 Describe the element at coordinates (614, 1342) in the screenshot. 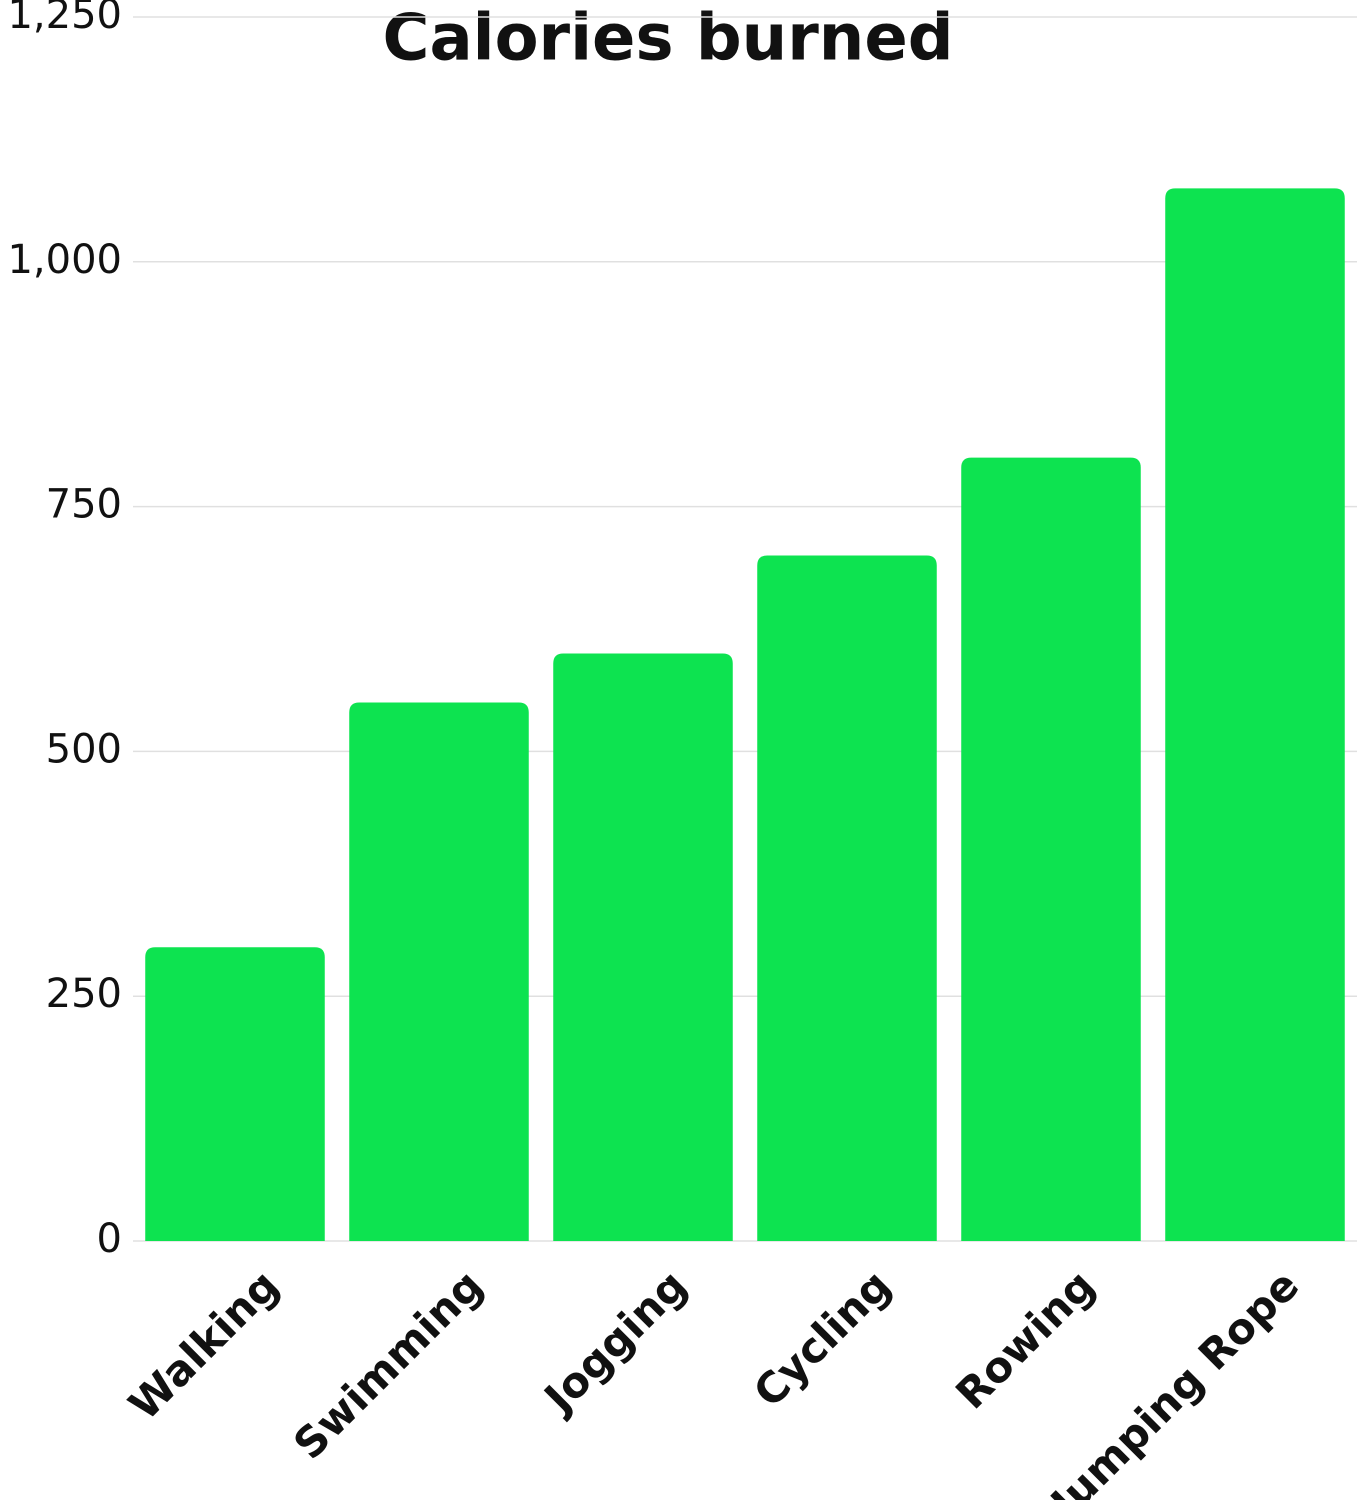

I see `x-tick-label: Jogging` at that location.